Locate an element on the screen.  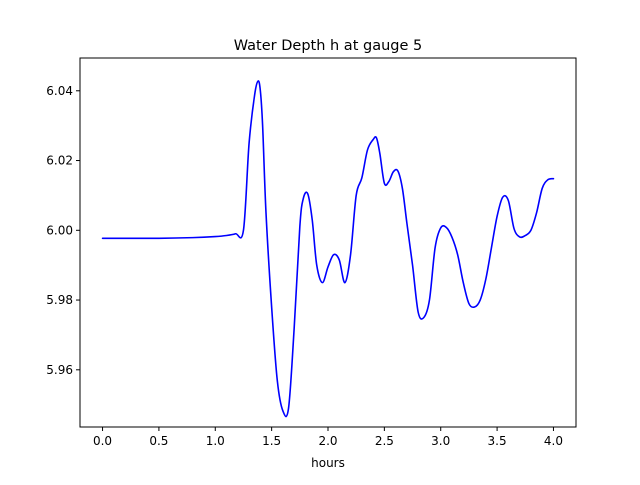
x-tick-label: 2.0 is located at coordinates (327, 441).